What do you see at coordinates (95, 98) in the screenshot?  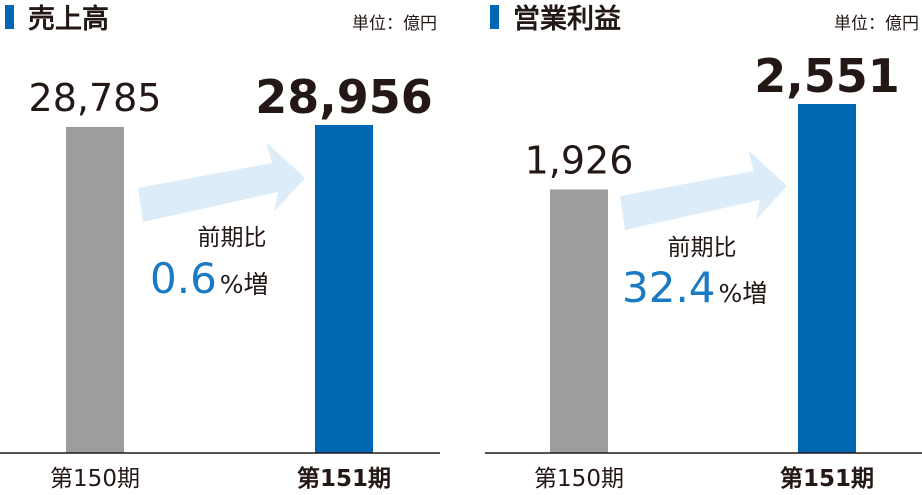 I see `value-label: 28,785` at bounding box center [95, 98].